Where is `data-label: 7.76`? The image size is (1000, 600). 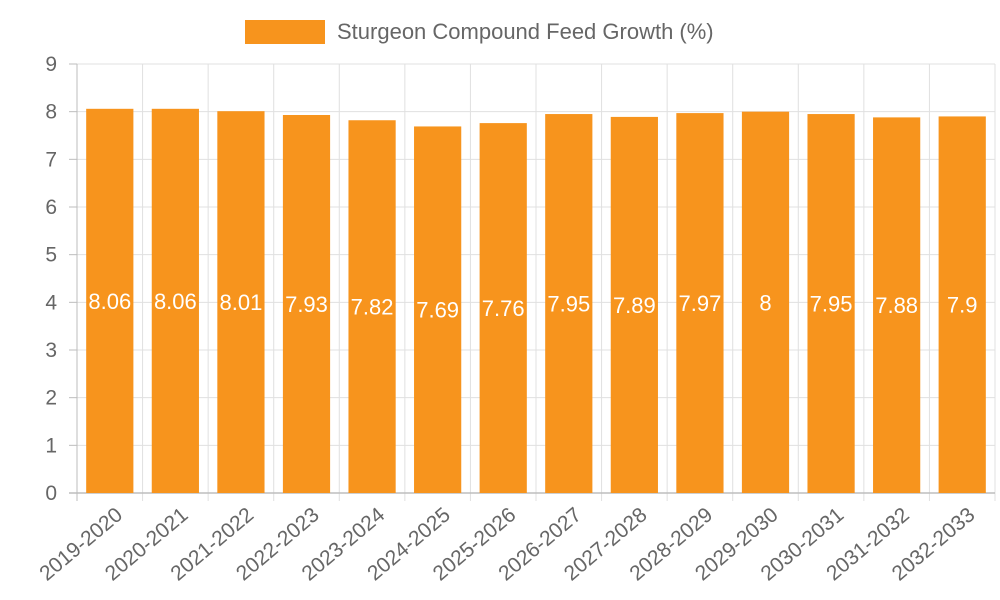
data-label: 7.76 is located at coordinates (503, 308).